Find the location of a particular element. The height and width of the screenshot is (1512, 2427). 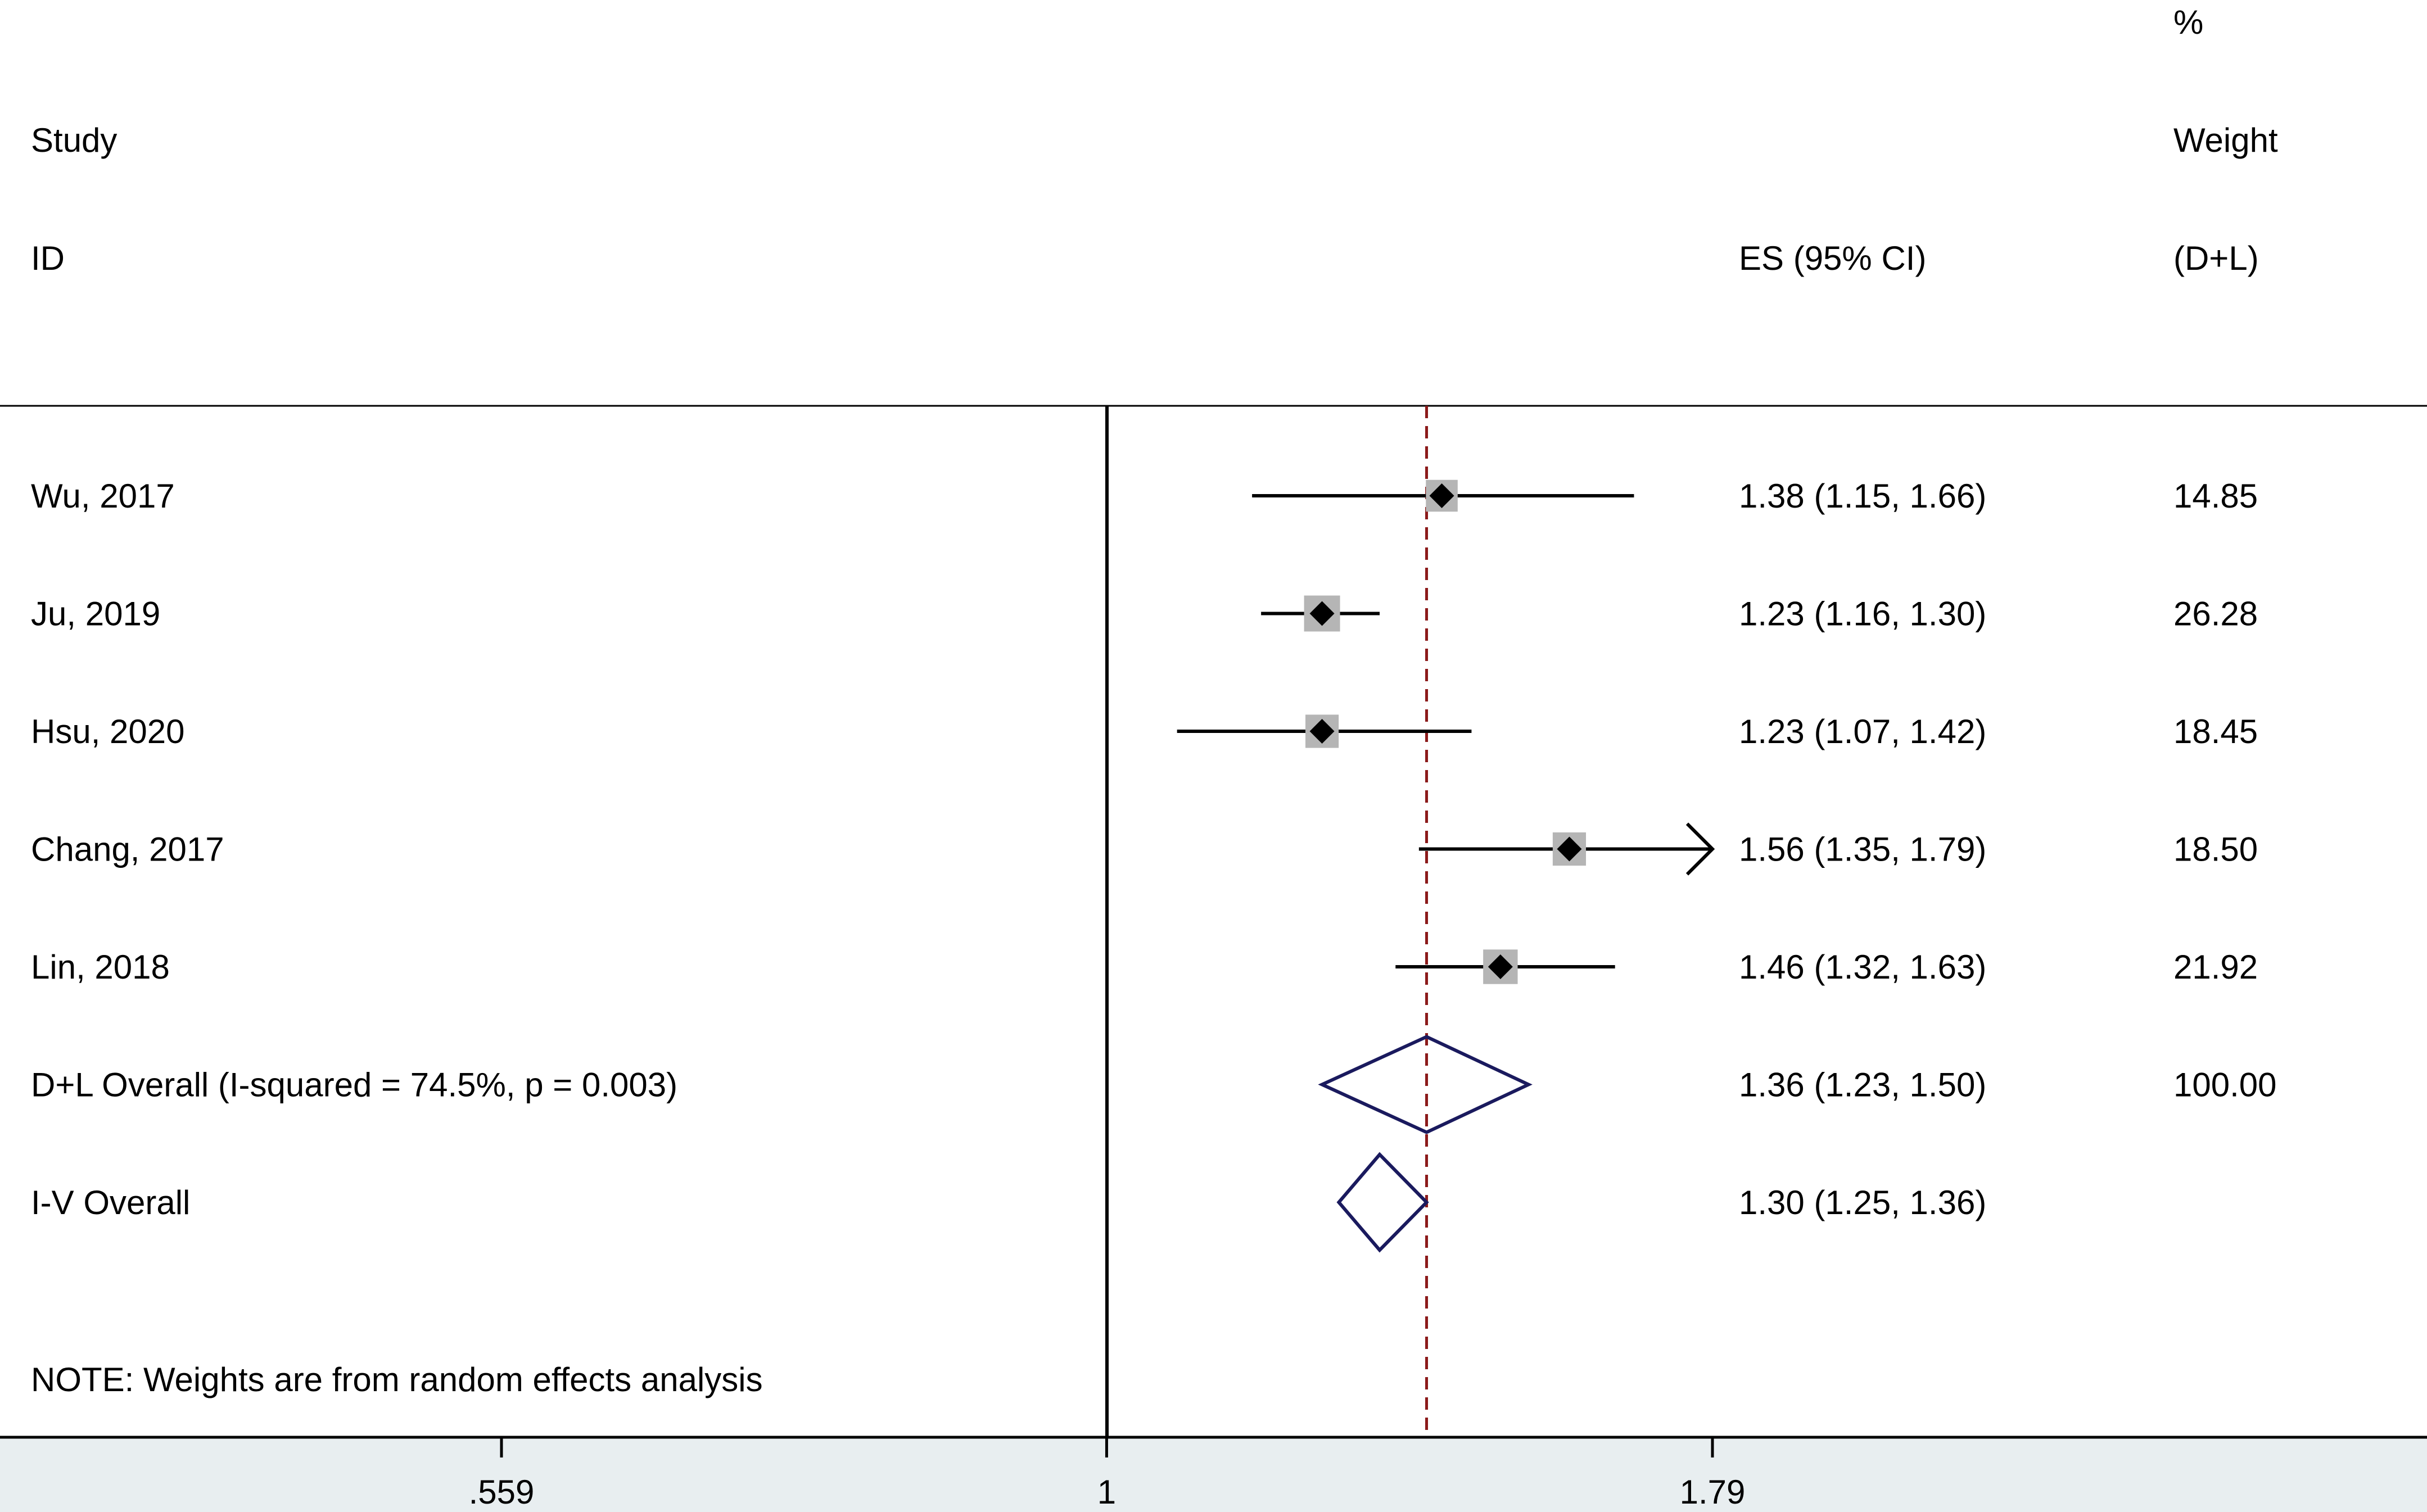

overall-label: I-V Overall is located at coordinates (111, 1202).